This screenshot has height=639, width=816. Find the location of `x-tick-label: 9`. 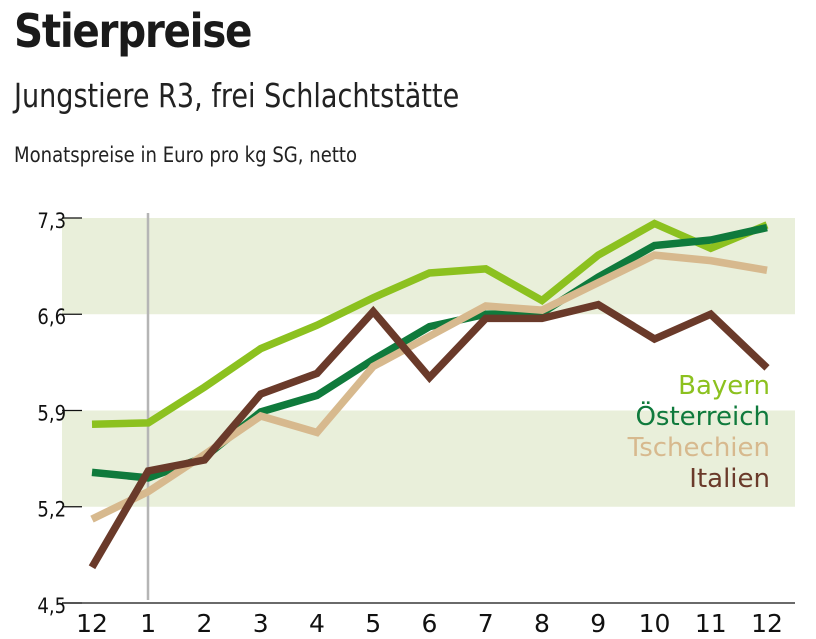

x-tick-label: 9 is located at coordinates (598, 623).